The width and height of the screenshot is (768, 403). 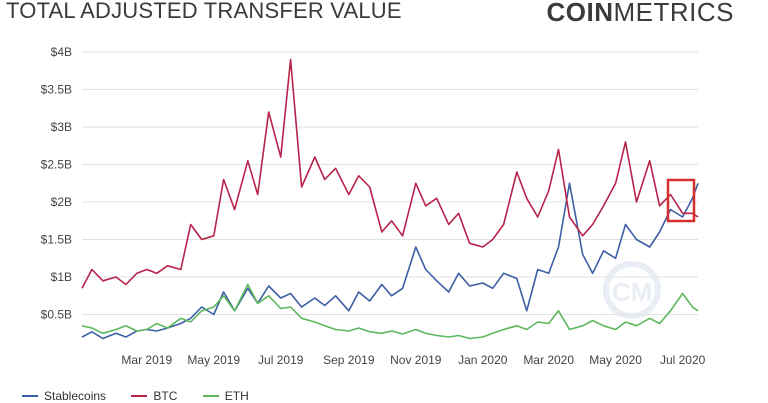 What do you see at coordinates (349, 360) in the screenshot?
I see `x-tick-label-3: Sep 2019` at bounding box center [349, 360].